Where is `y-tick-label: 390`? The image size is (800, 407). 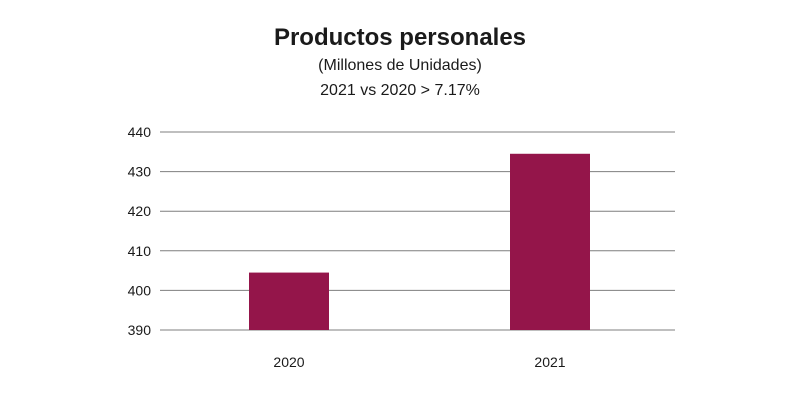 y-tick-label: 390 is located at coordinates (140, 330).